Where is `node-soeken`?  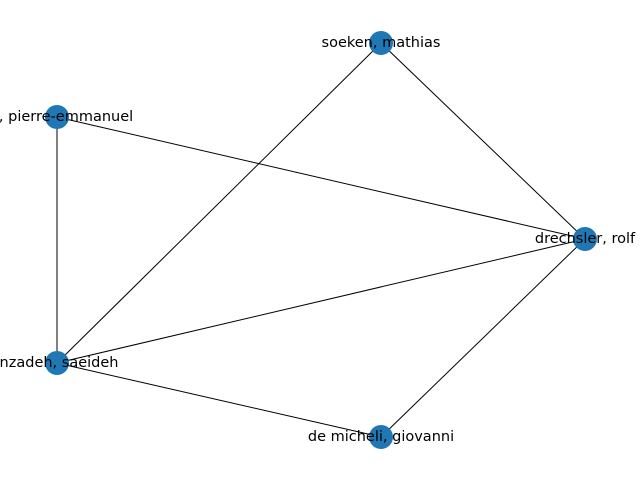 node-soeken is located at coordinates (381, 43).